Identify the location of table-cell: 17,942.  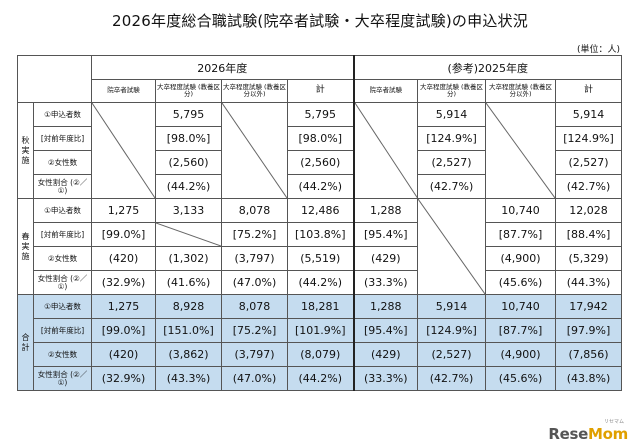
(588, 306).